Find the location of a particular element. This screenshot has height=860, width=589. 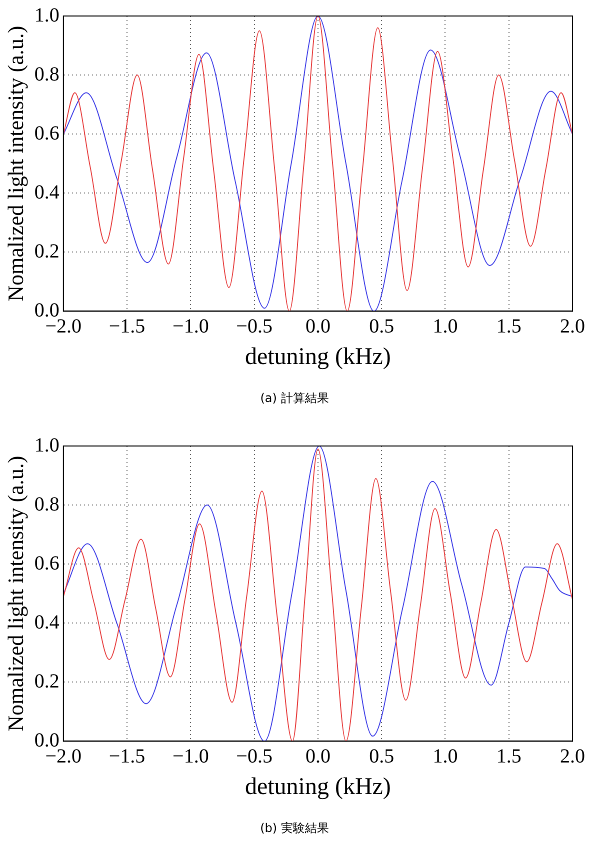

text: (a) 計算結果 is located at coordinates (294, 398).